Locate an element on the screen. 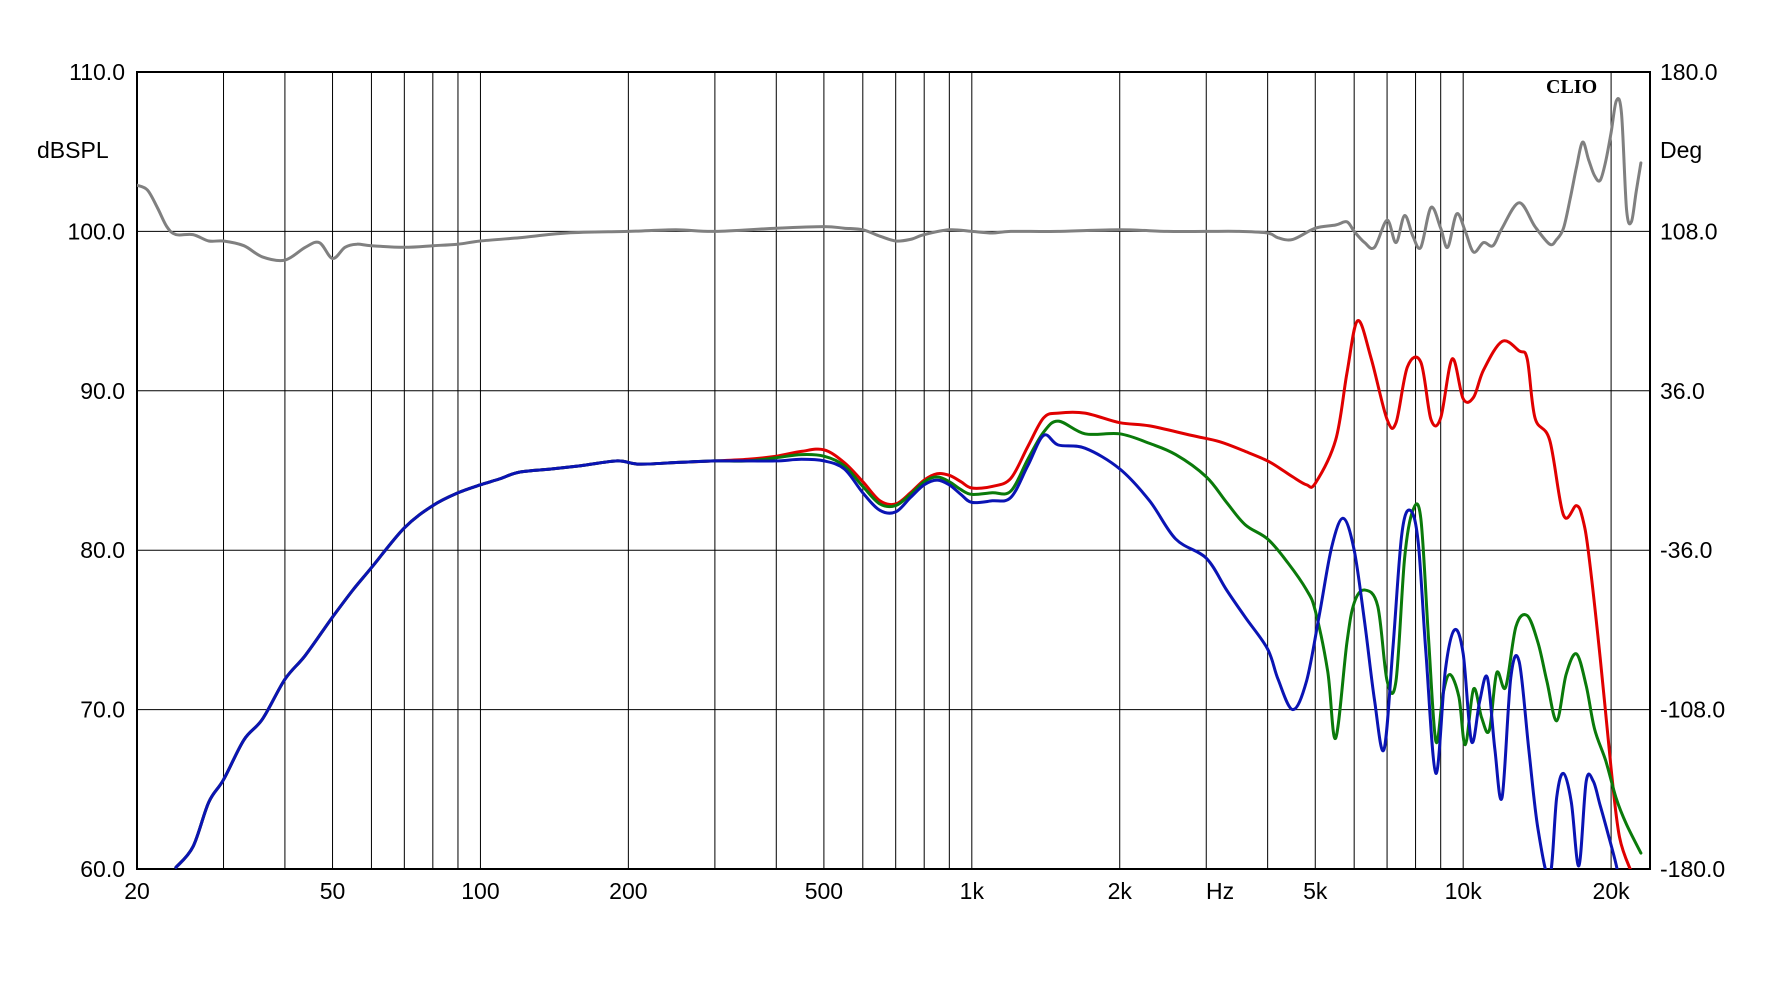  y-axis-label: dBSPL is located at coordinates (73, 150).